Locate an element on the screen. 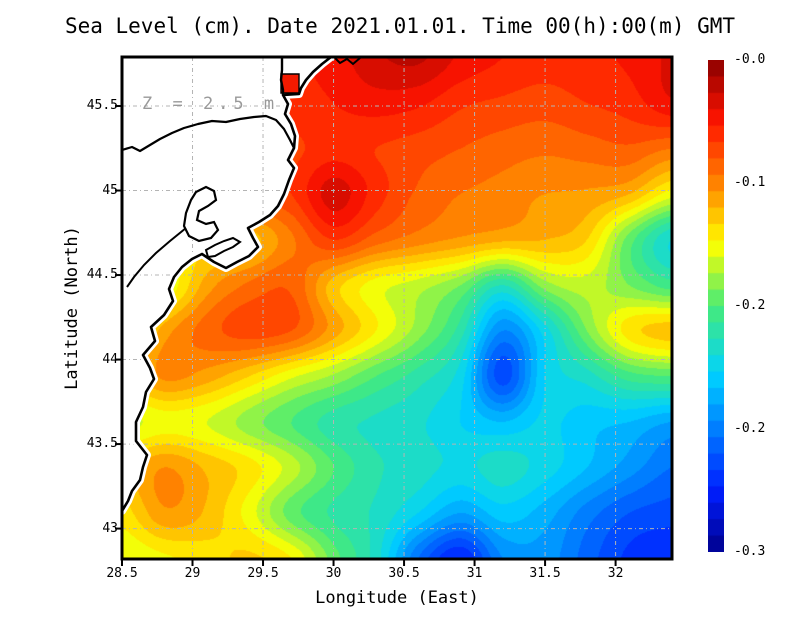  x-tick-label: 30 is located at coordinates (333, 573).